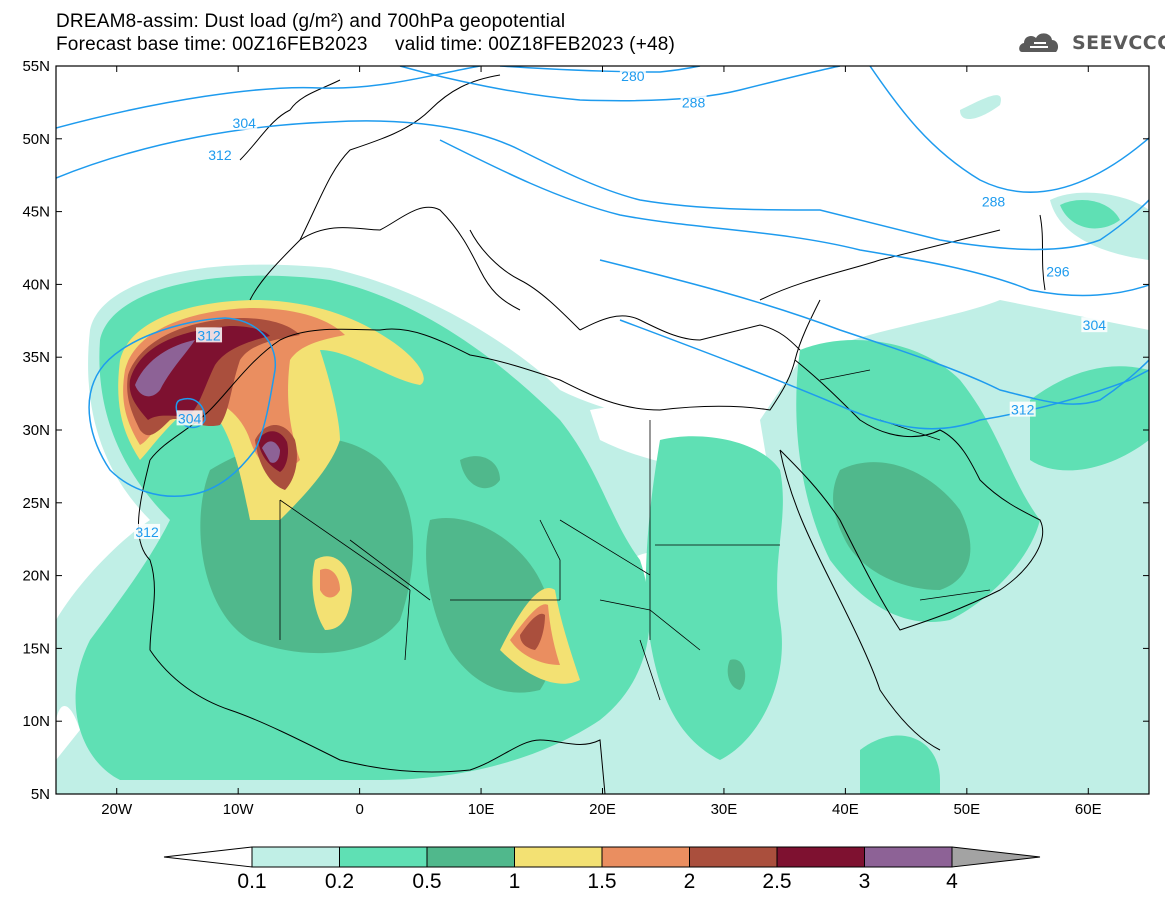 Image resolution: width=1165 pixels, height=907 pixels. I want to click on contour-label: 280, so click(632, 76).